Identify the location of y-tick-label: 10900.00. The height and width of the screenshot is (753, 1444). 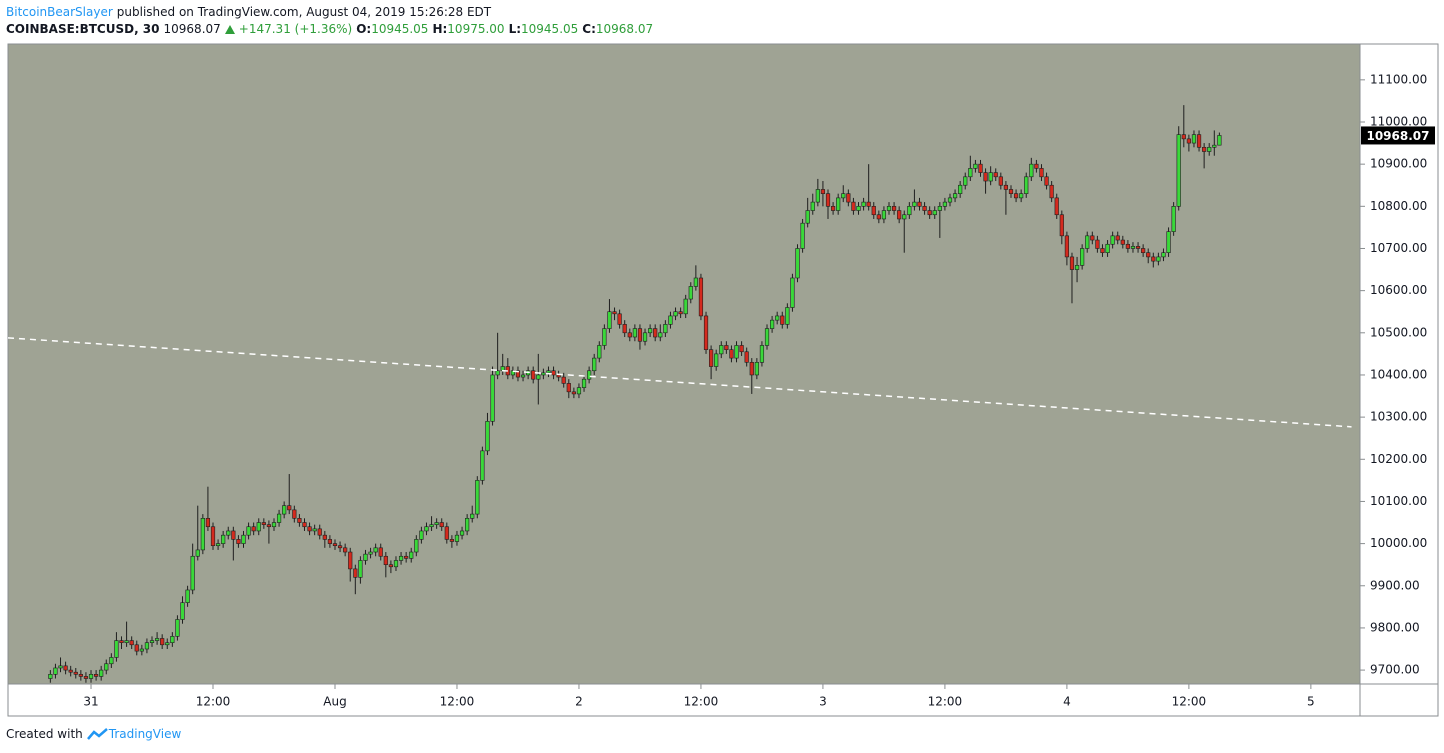
(1398, 164).